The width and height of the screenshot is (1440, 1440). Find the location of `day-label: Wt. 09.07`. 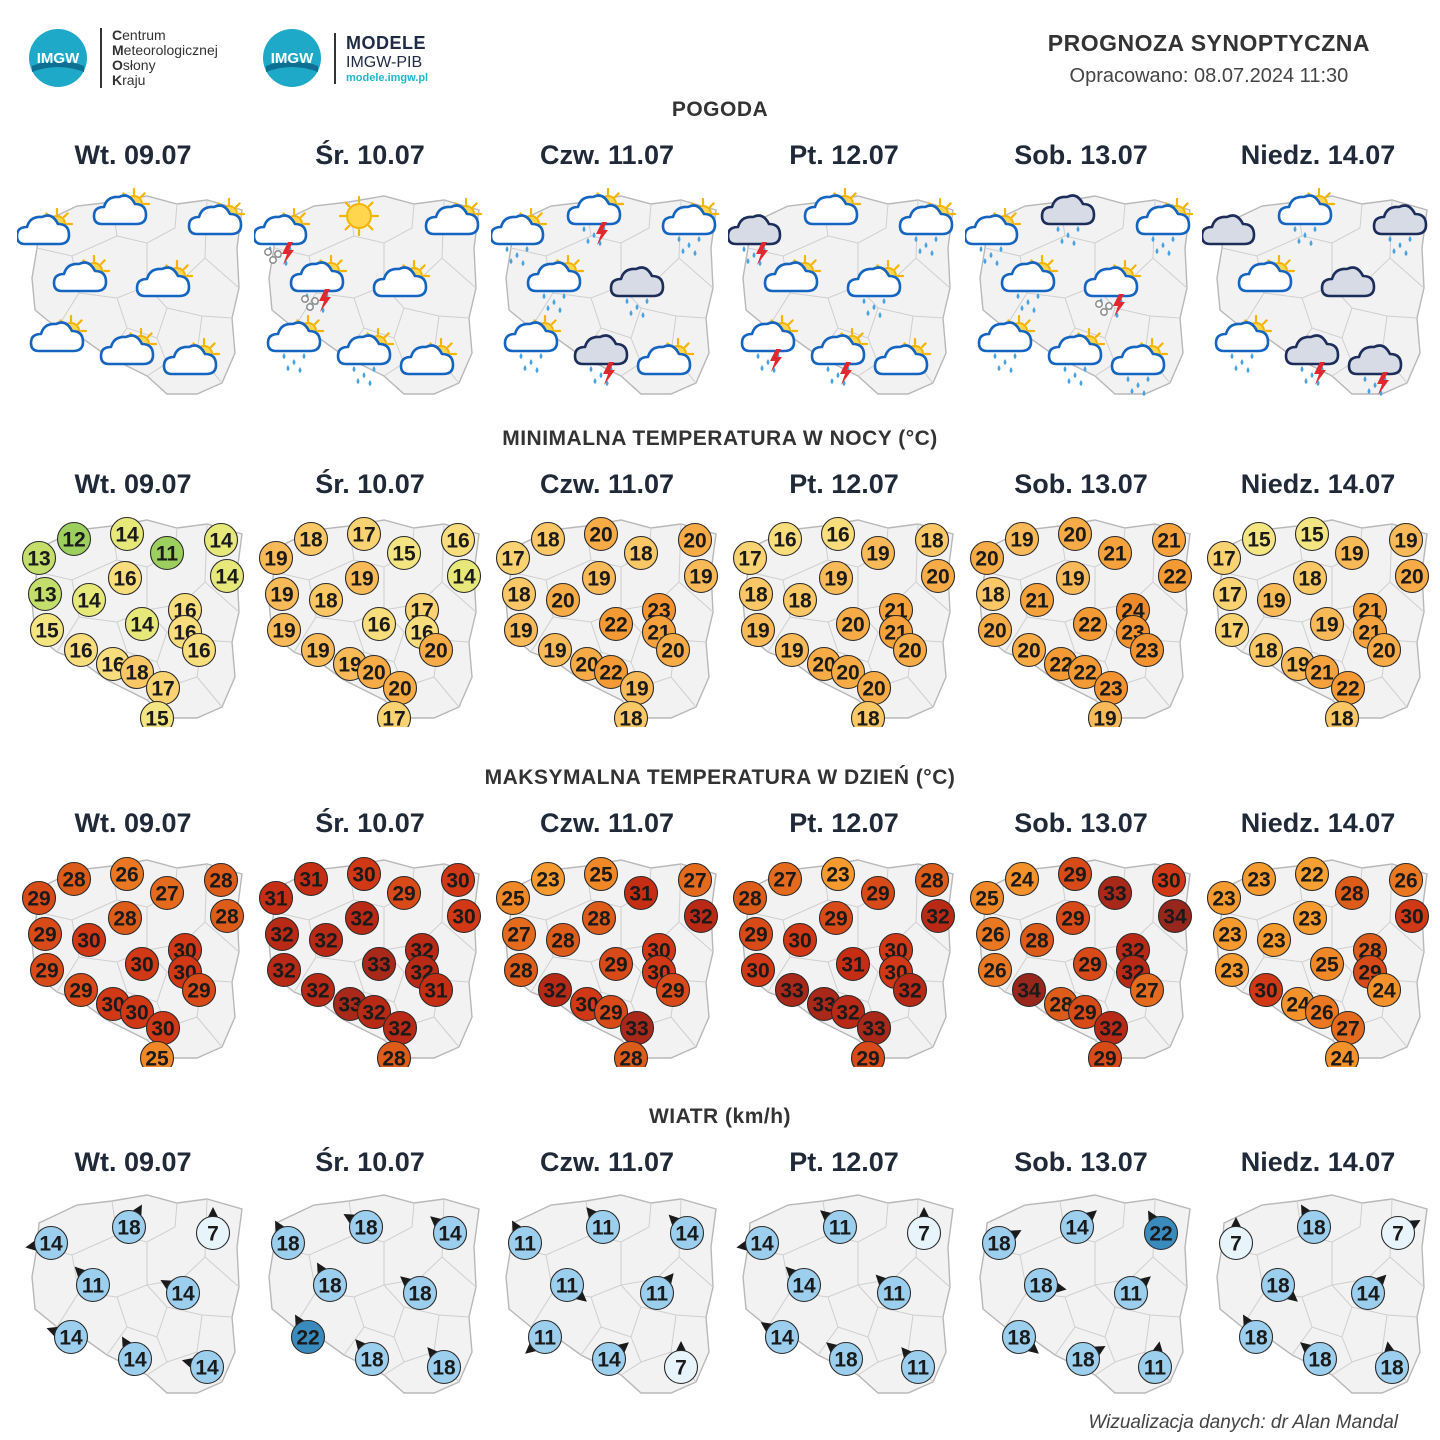

day-label: Wt. 09.07 is located at coordinates (133, 1162).